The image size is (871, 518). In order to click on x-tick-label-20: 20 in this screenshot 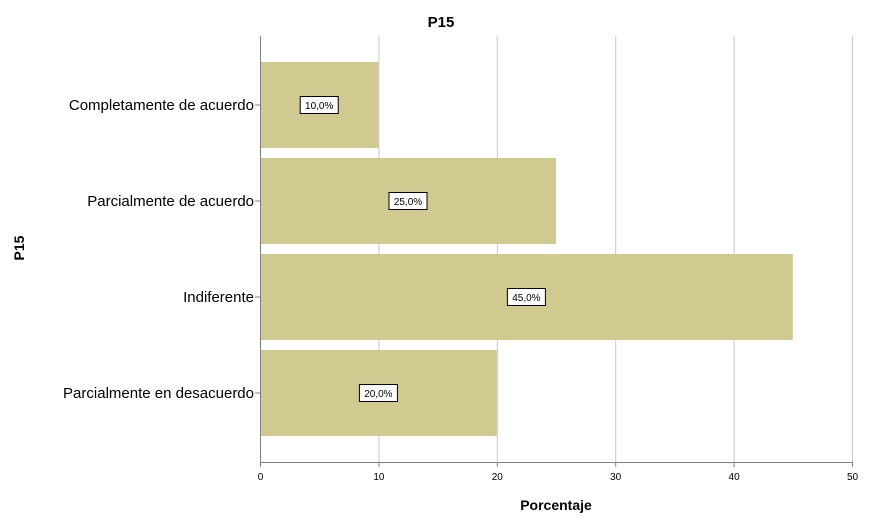, I will do `click(498, 477)`.